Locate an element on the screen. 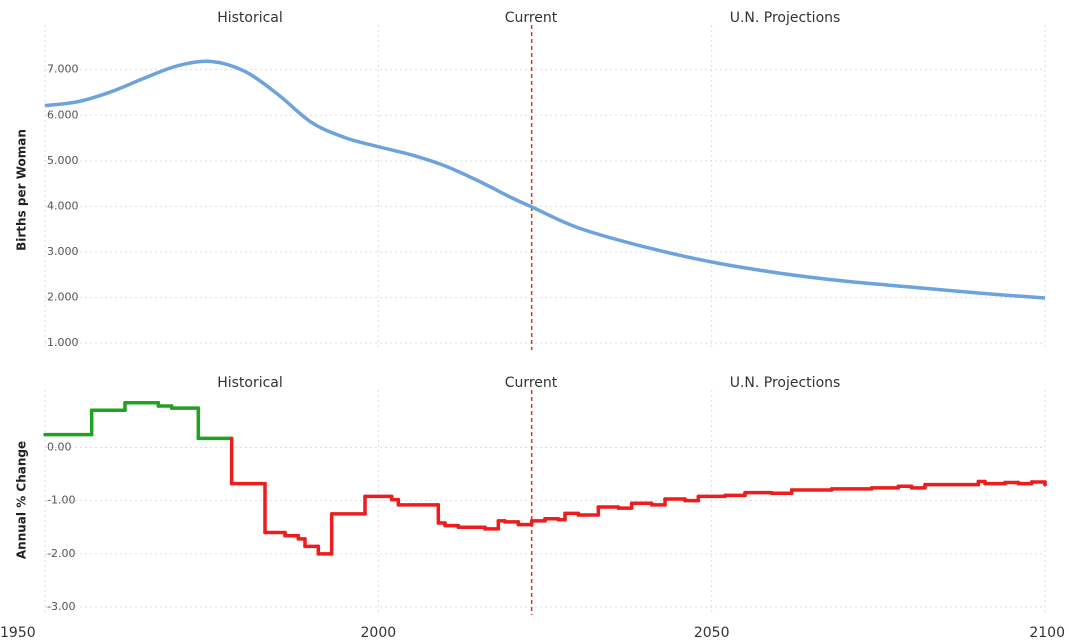  y-tick-label: 6.000 is located at coordinates (63, 114).